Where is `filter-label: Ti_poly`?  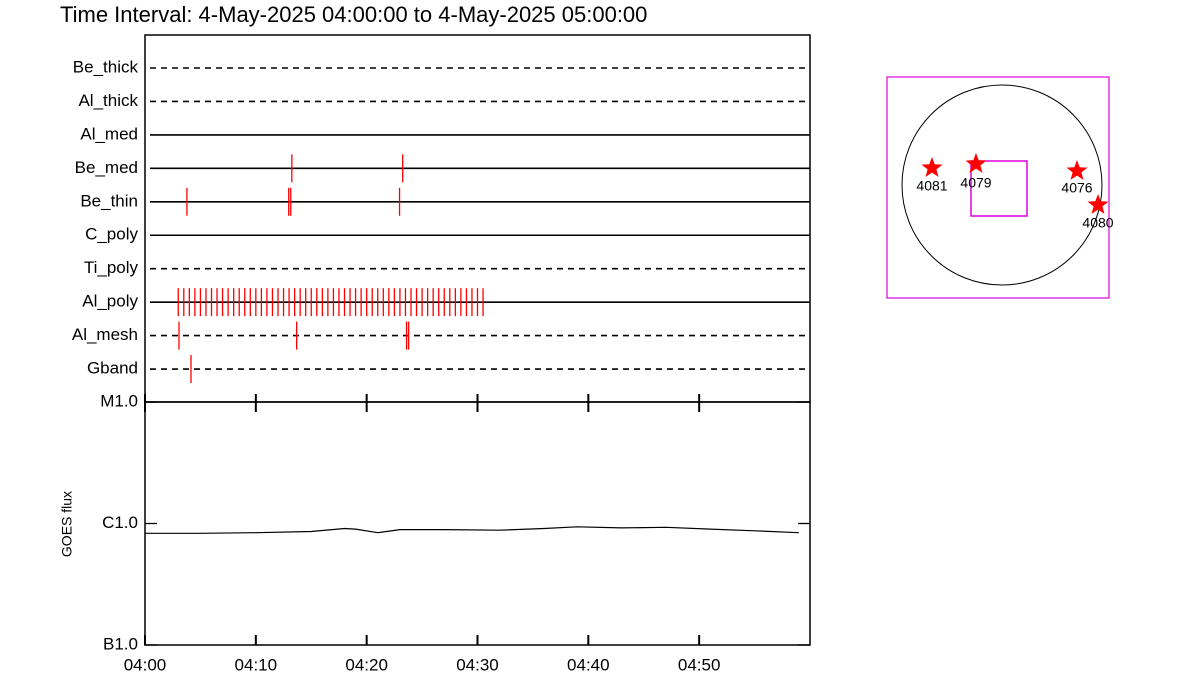
filter-label: Ti_poly is located at coordinates (111, 267).